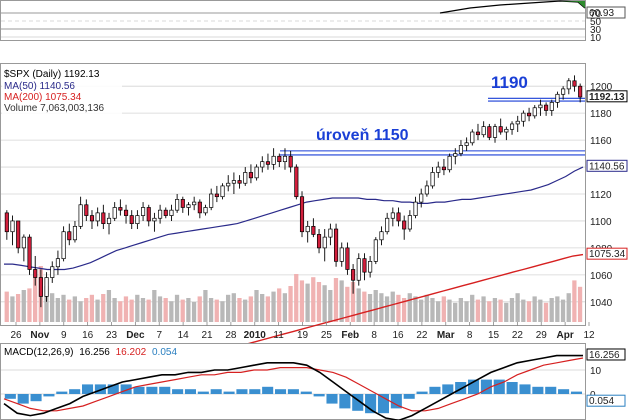 The height and width of the screenshot is (420, 640). I want to click on ma50-tag-bg, so click(607, 165).